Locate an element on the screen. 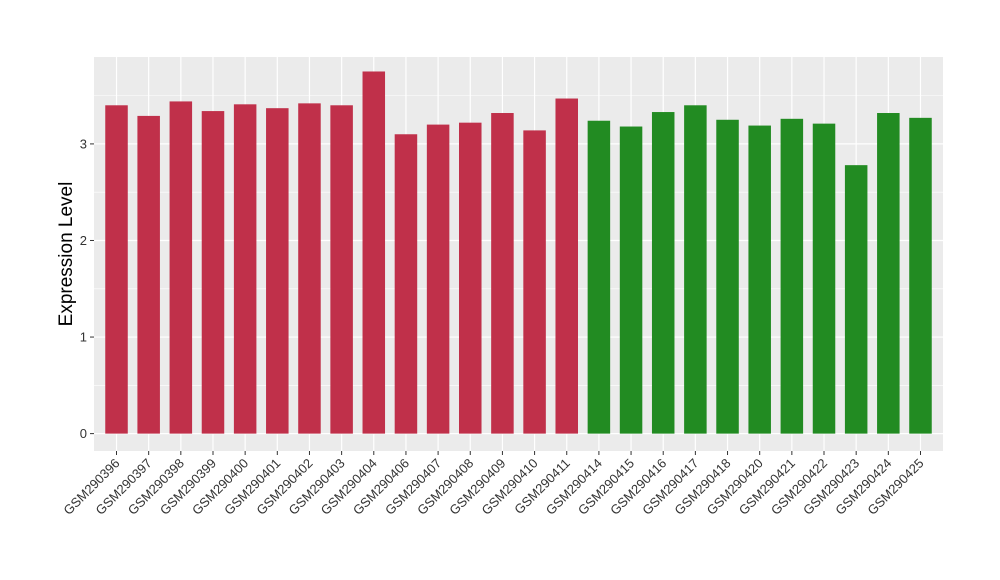 The image size is (1000, 580). y-tick-label: 2 is located at coordinates (83, 240).